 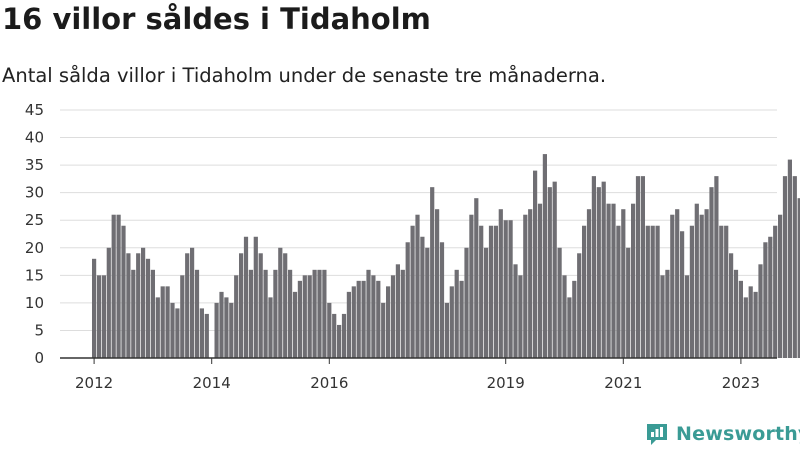 I want to click on y-tick-label: 15, so click(x=34, y=275).